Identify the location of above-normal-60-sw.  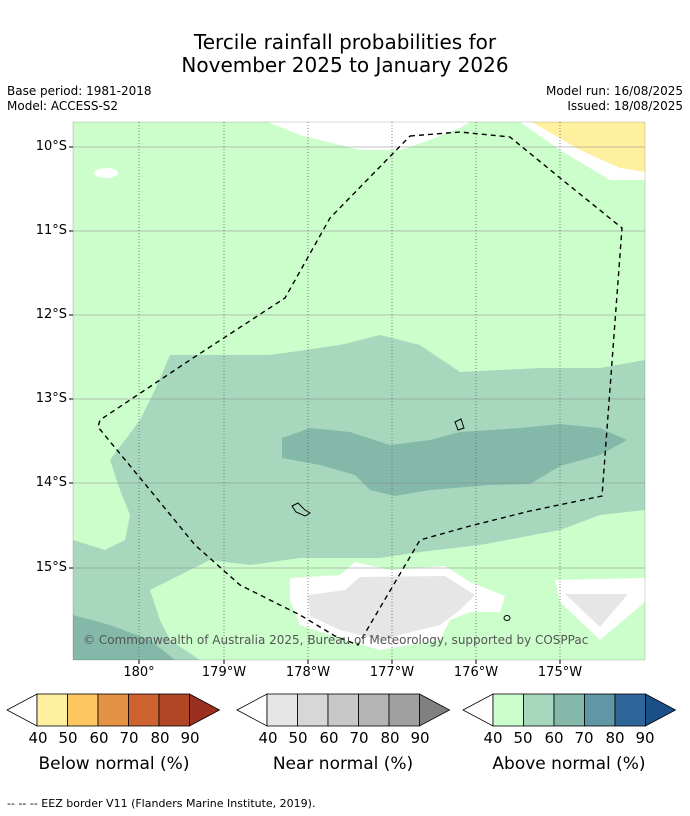
(124, 637).